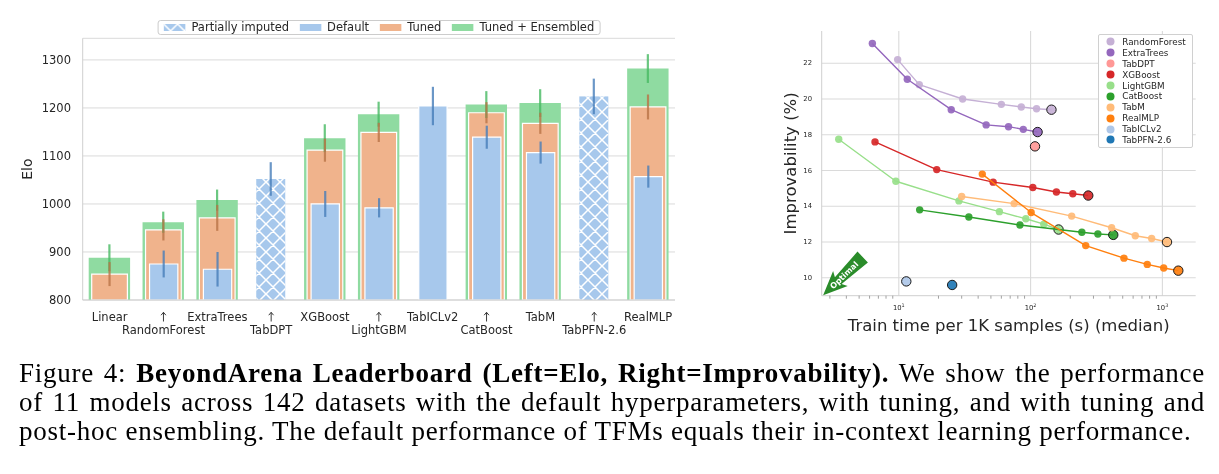 Image resolution: width=1219 pixels, height=474 pixels. What do you see at coordinates (594, 330) in the screenshot?
I see `x-tick-label: TabPFN-2.6` at bounding box center [594, 330].